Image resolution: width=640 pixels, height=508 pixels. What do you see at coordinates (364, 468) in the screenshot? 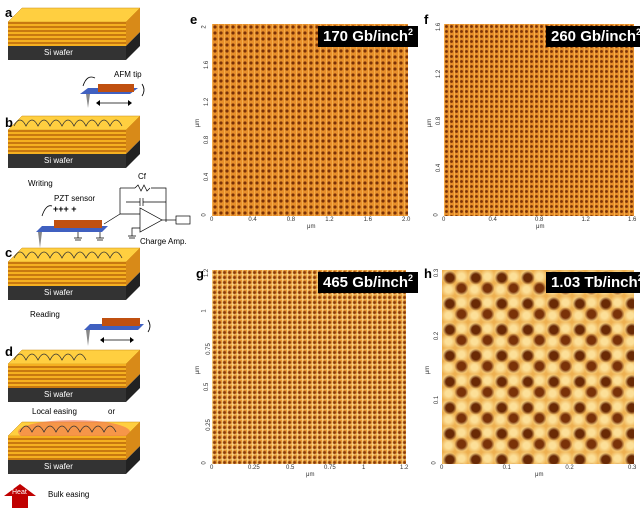
I see `x-tick-label: 1` at bounding box center [364, 468].